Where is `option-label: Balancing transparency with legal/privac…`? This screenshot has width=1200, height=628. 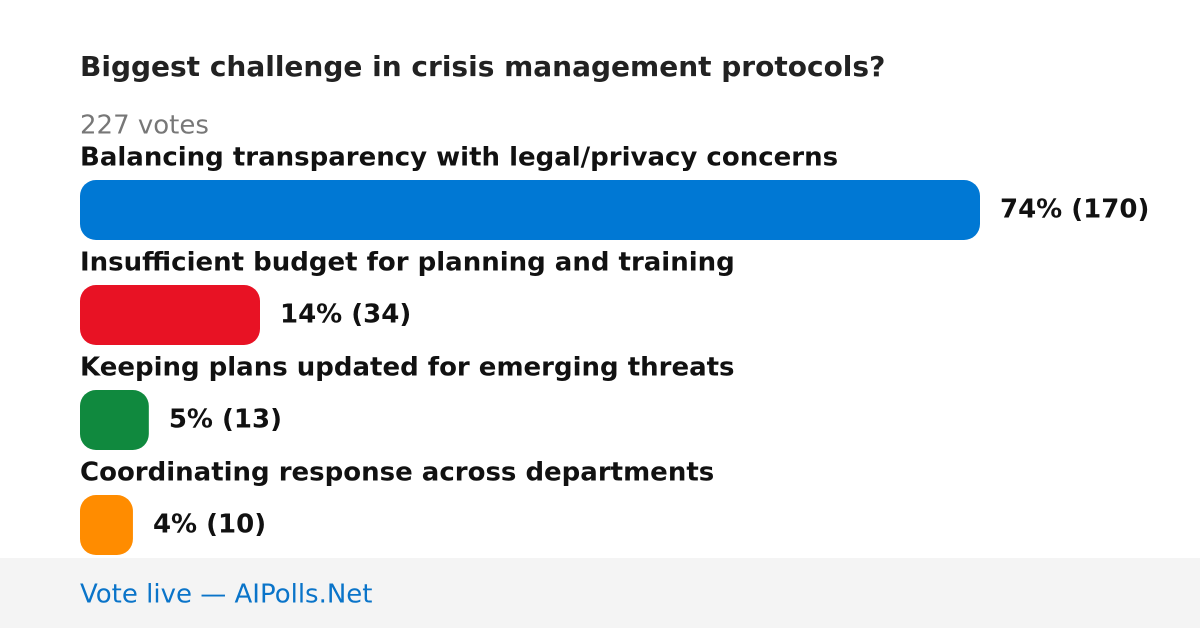 option-label: Balancing transparency with legal/privac… is located at coordinates (459, 158).